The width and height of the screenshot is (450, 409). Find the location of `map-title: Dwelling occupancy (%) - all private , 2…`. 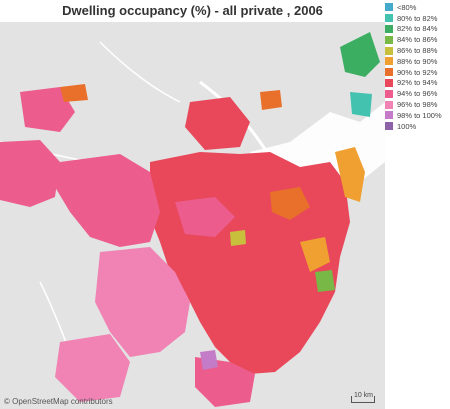

map-title: Dwelling occupancy (%) - all private , 2… is located at coordinates (192, 10).